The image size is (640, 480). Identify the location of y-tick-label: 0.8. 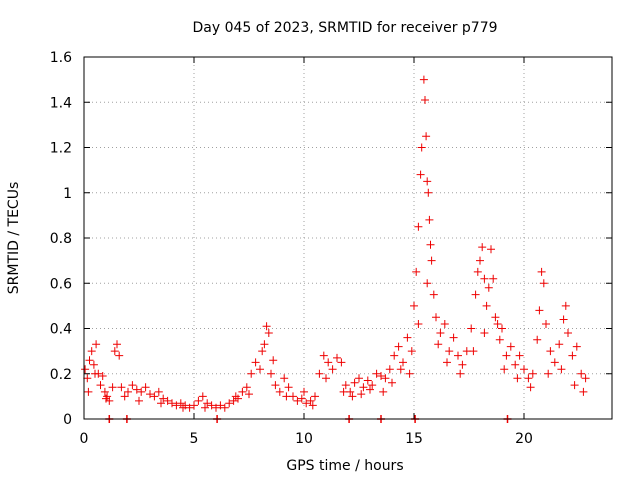
(61, 239).